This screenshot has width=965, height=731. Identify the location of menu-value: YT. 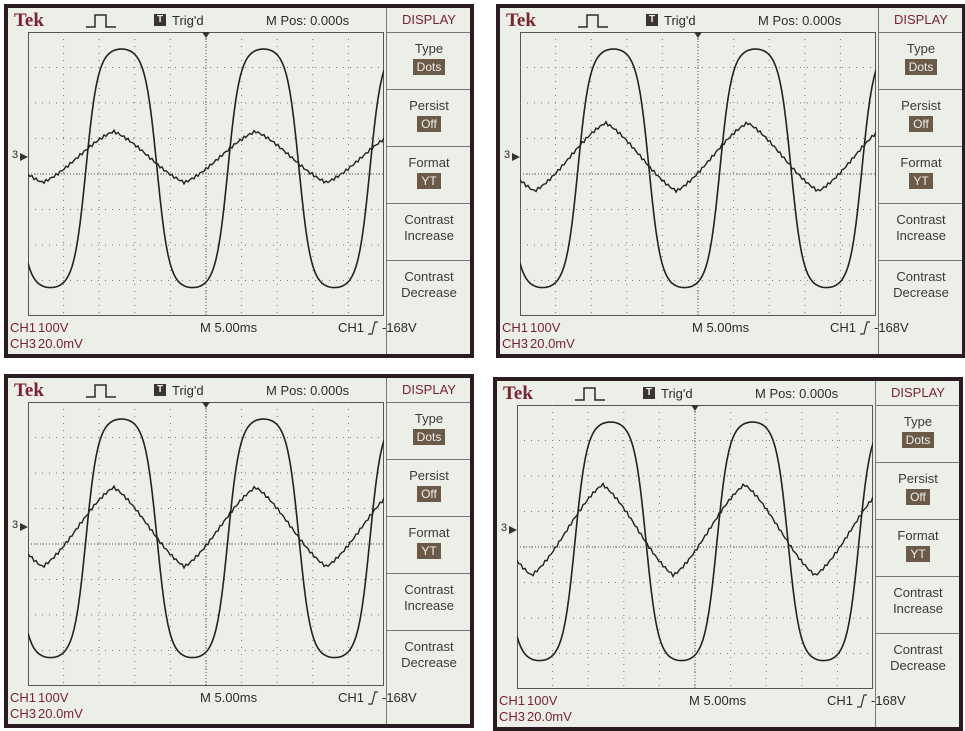
(918, 554).